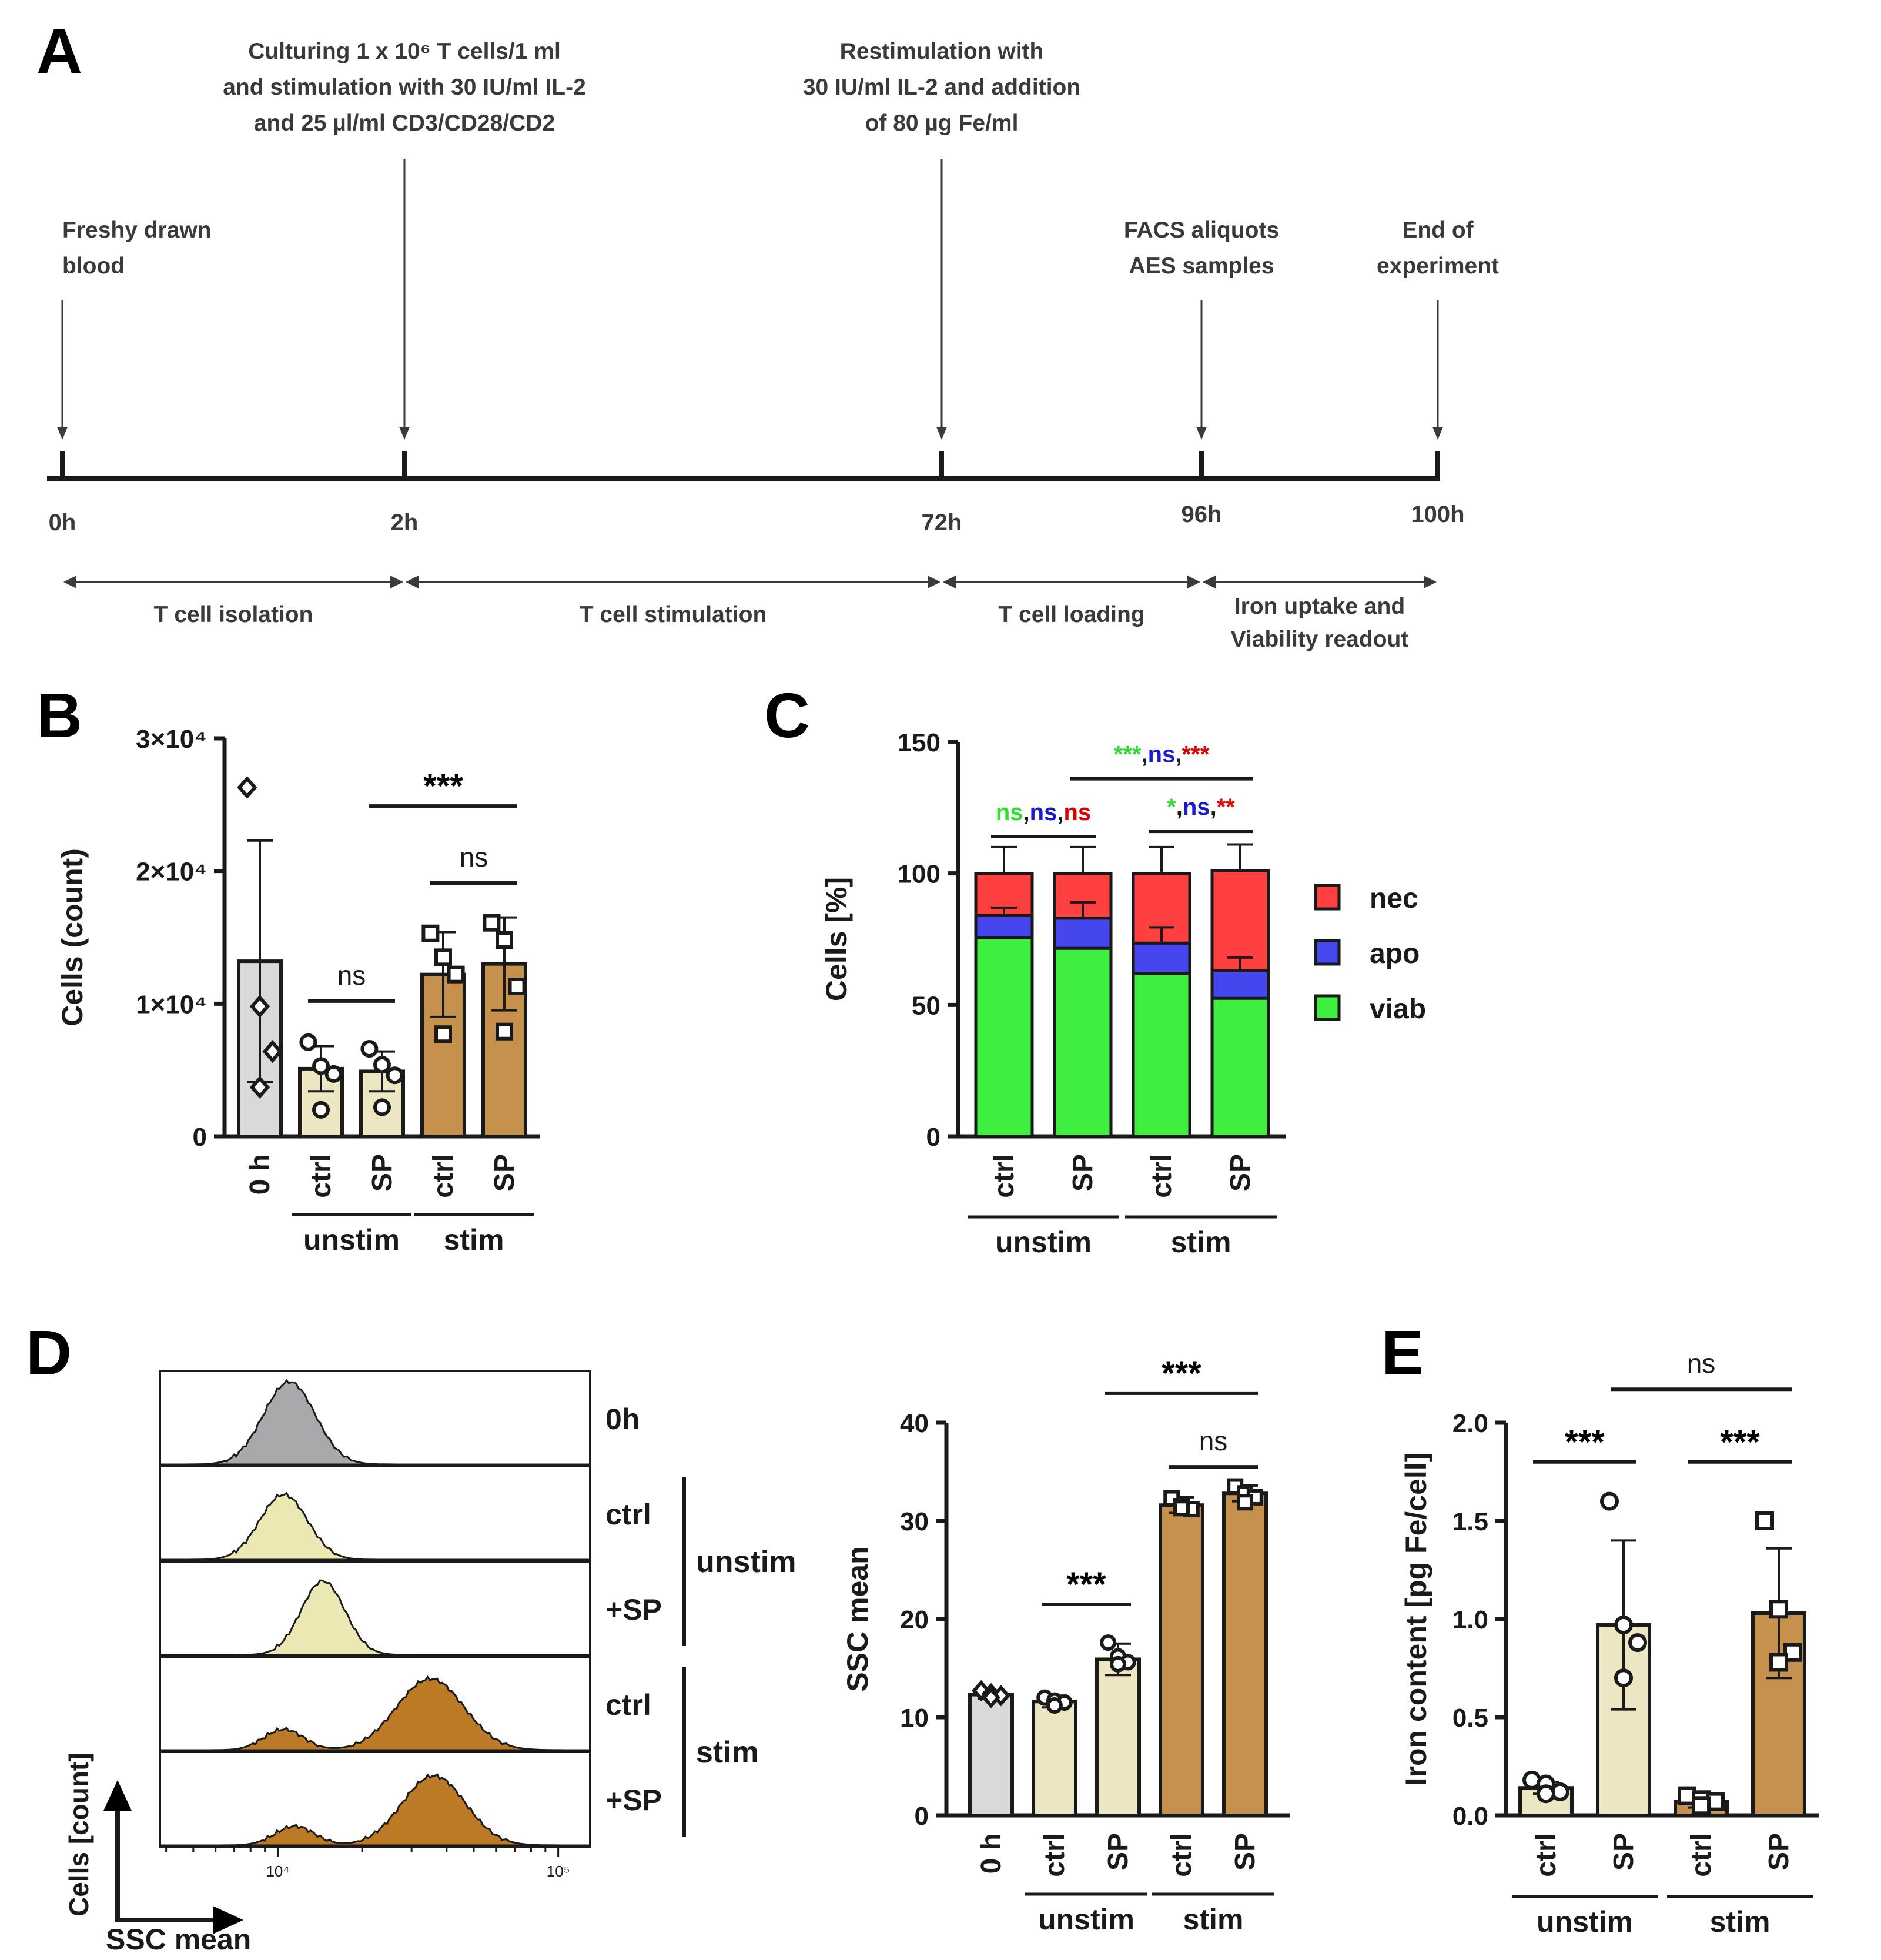  I want to click on histogram-row-label: ctrl, so click(628, 1514).